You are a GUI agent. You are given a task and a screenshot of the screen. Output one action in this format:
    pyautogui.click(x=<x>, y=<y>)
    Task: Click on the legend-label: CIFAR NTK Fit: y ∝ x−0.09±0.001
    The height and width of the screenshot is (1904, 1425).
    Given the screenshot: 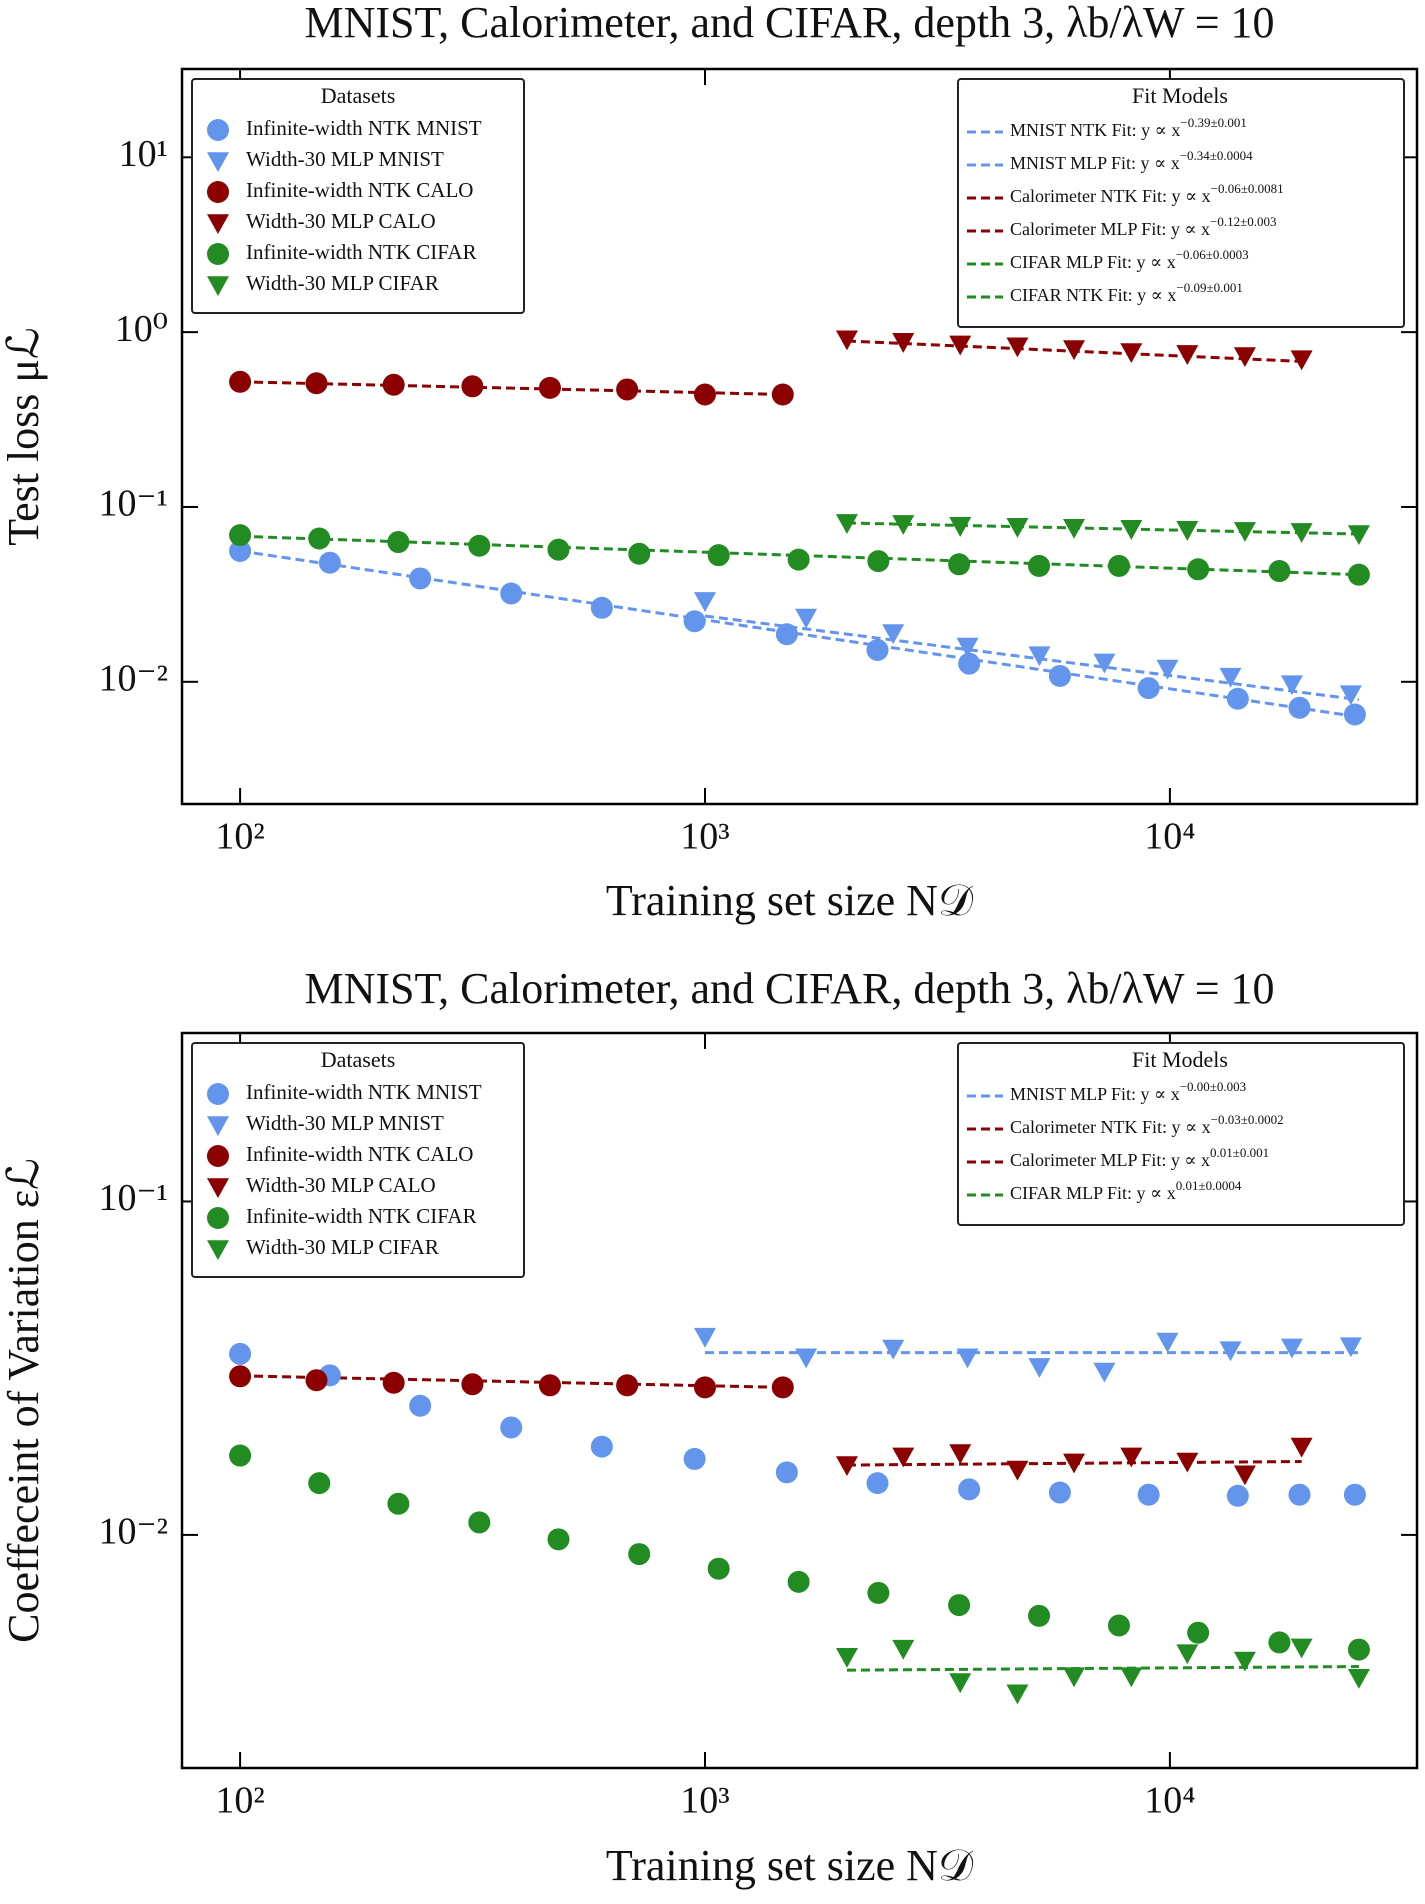 What is the action you would take?
    pyautogui.click(x=1126, y=292)
    